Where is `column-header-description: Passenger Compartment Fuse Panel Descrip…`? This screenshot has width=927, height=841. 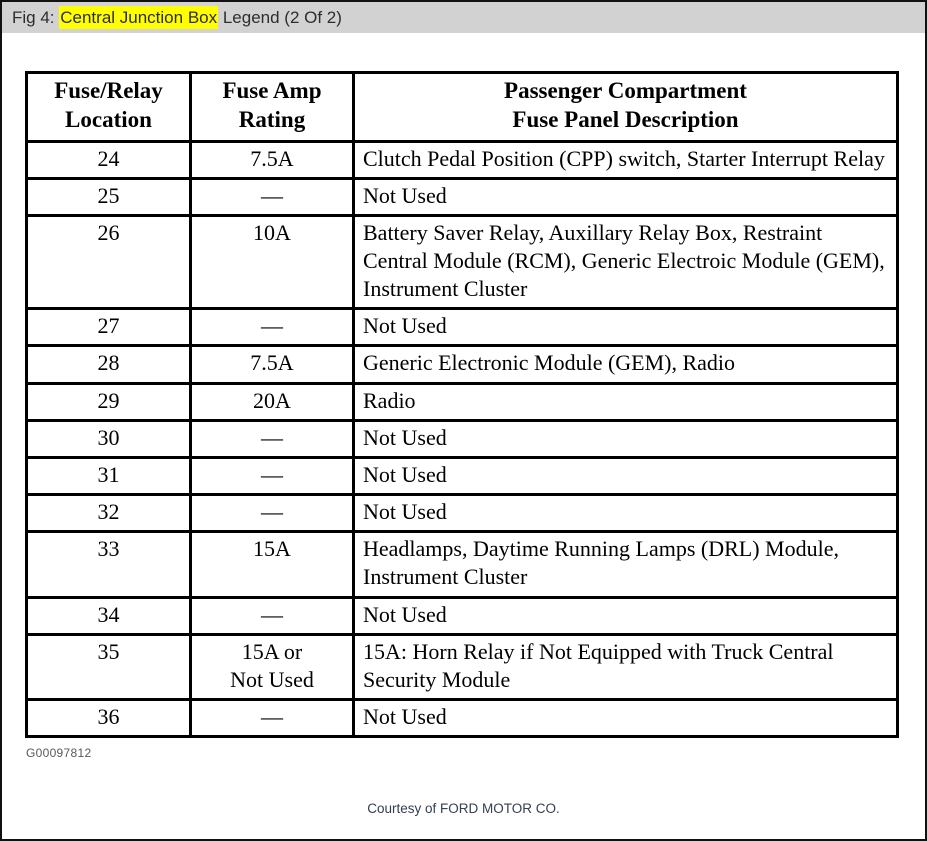
column-header-description: Passenger Compartment Fuse Panel Descrip… is located at coordinates (625, 107).